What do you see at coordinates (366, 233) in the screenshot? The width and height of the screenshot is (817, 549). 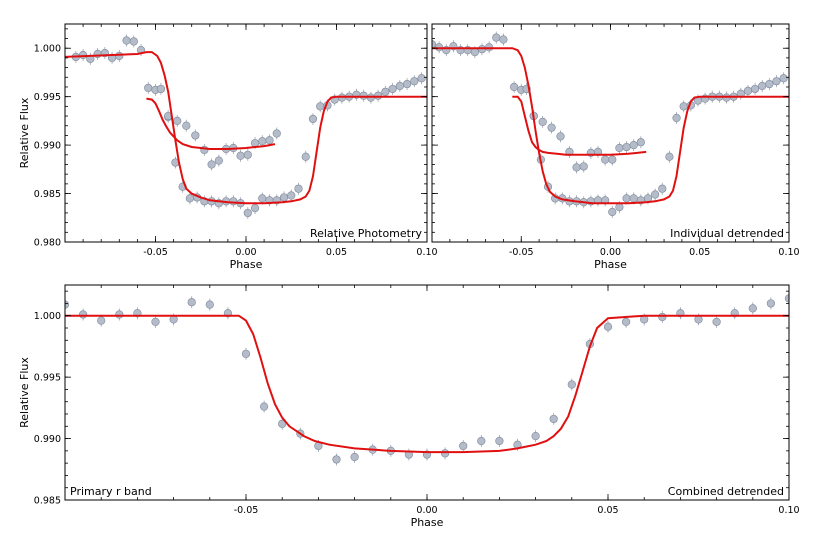 I see `panel-annotation: Relative Photometry` at bounding box center [366, 233].